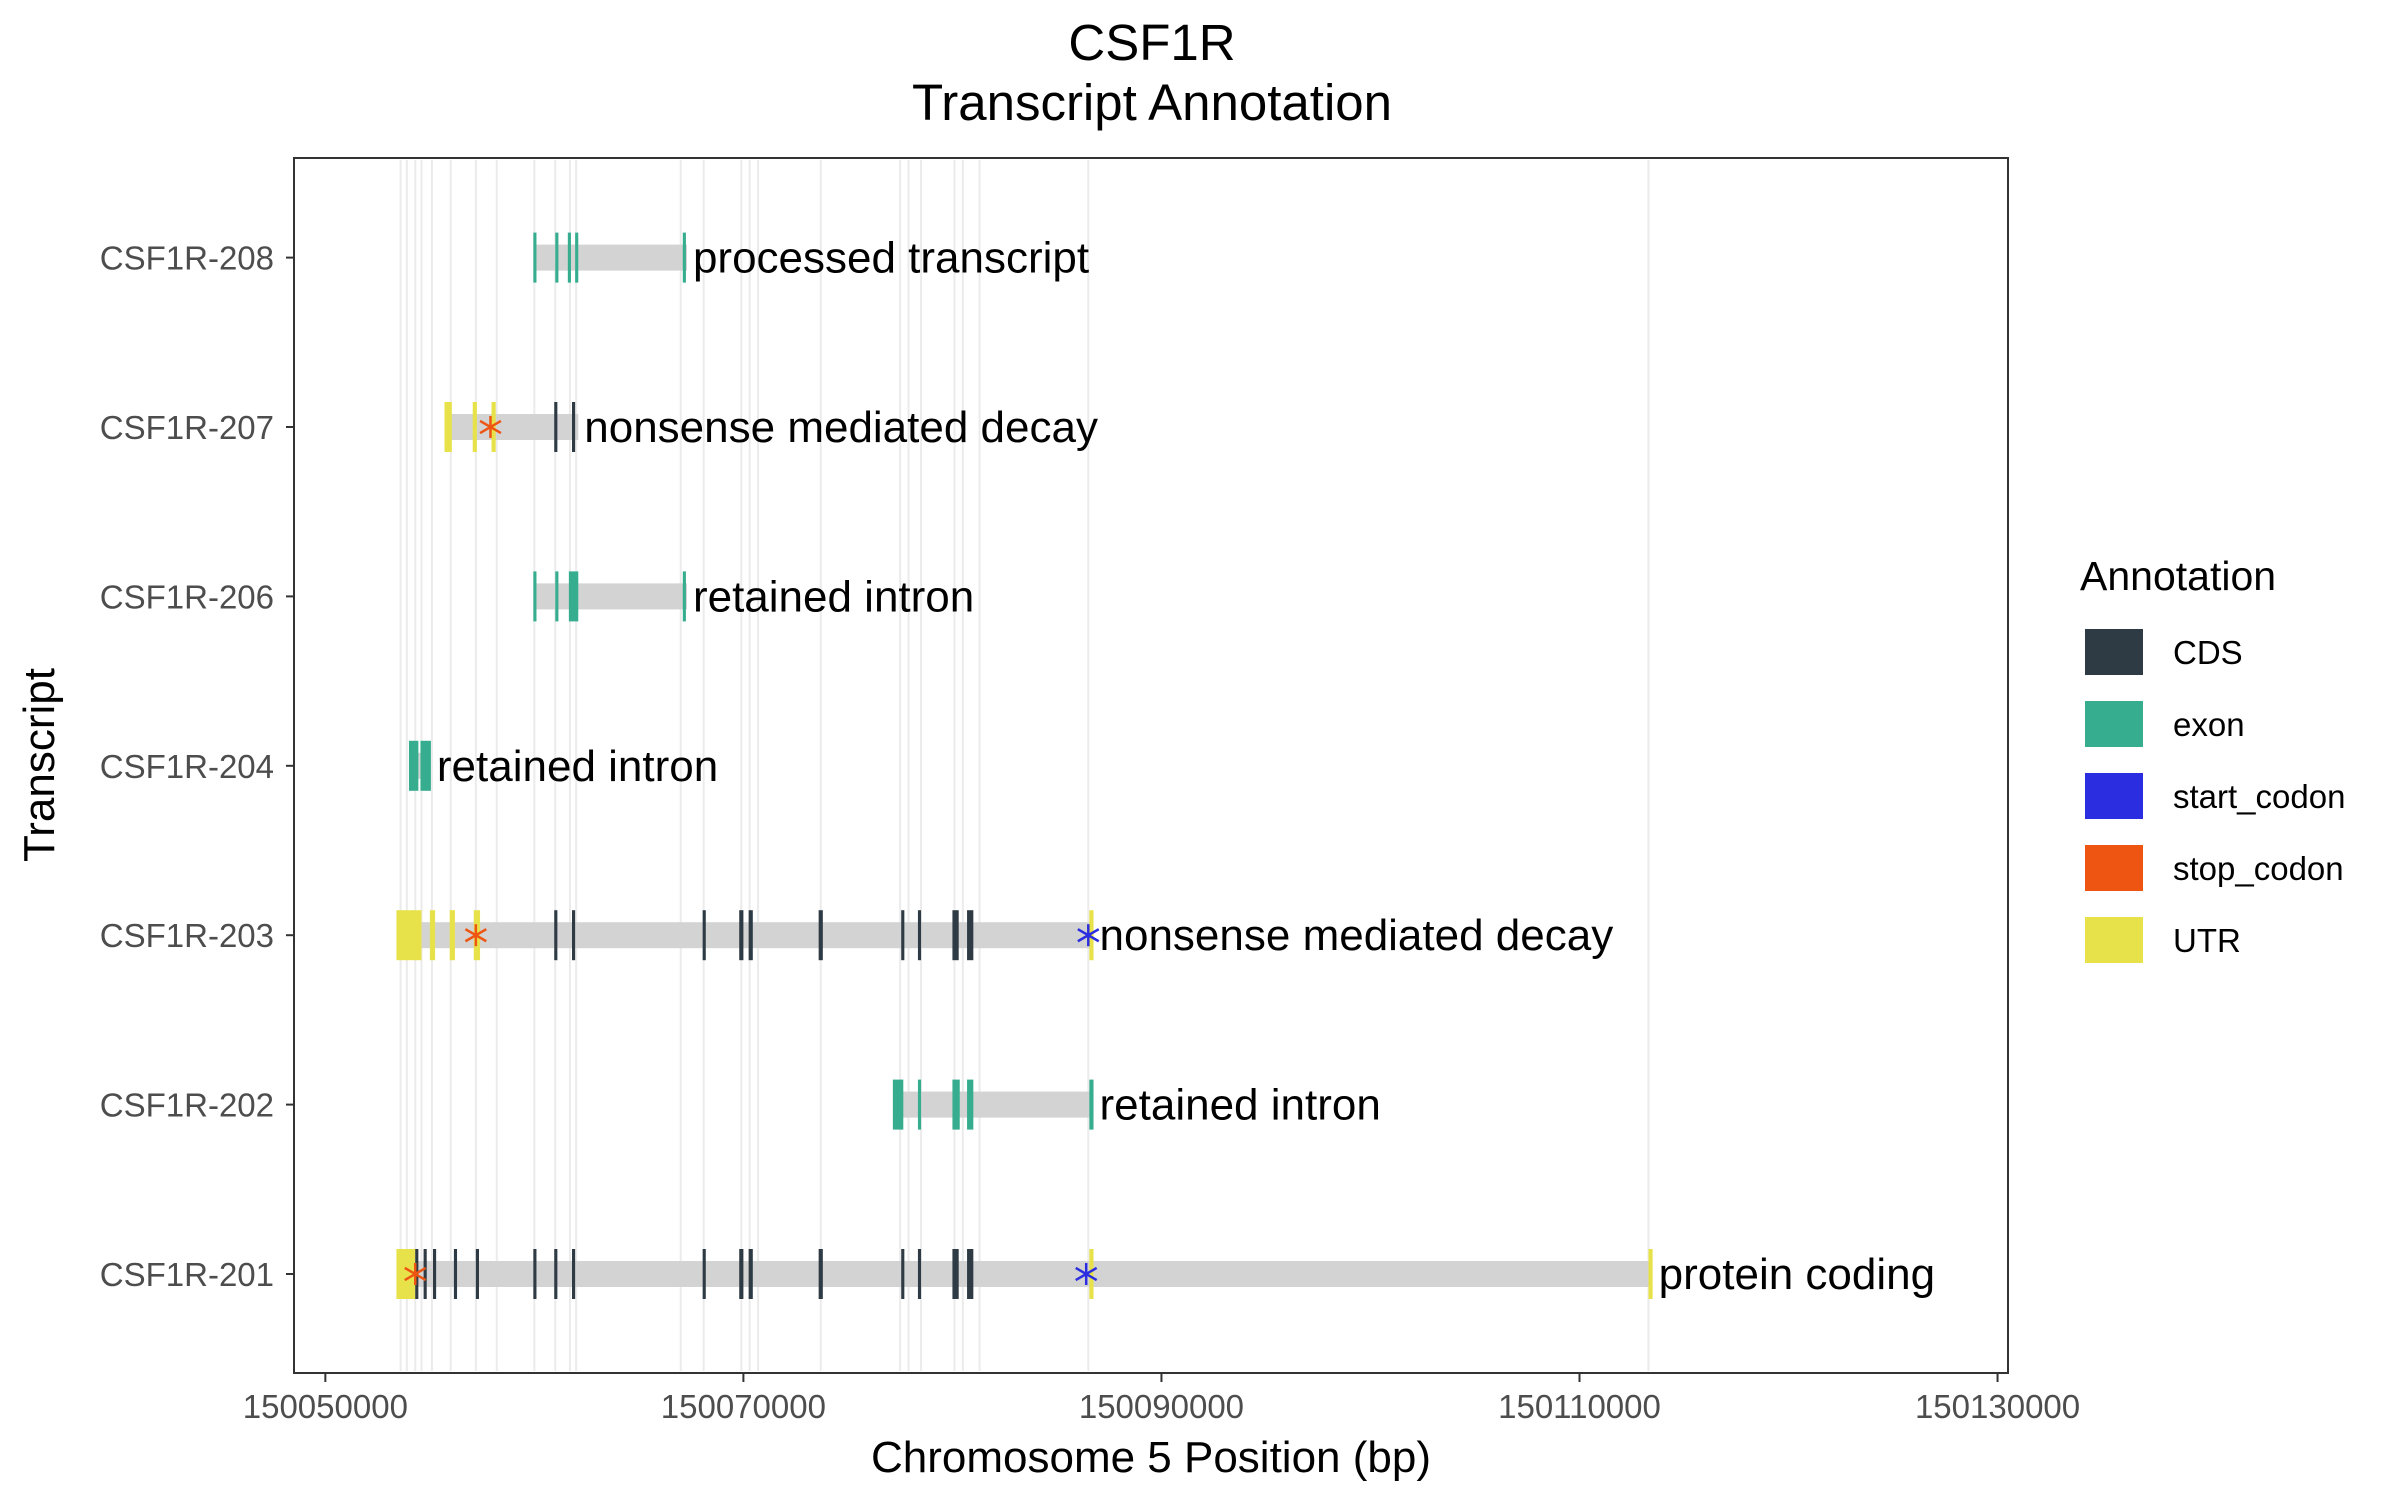  Describe the element at coordinates (2178, 576) in the screenshot. I see `legend-title: Annotation` at that location.